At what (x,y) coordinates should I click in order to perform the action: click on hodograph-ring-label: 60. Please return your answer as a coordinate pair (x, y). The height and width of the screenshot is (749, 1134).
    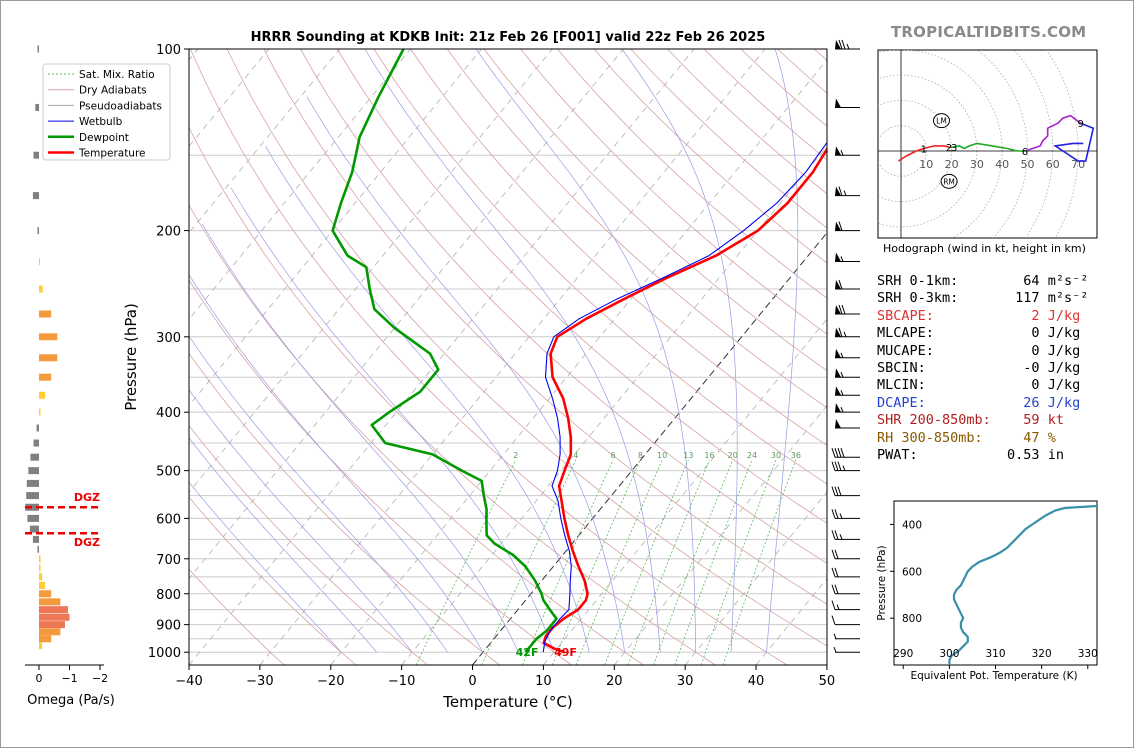
    Looking at the image, I should click on (1053, 164).